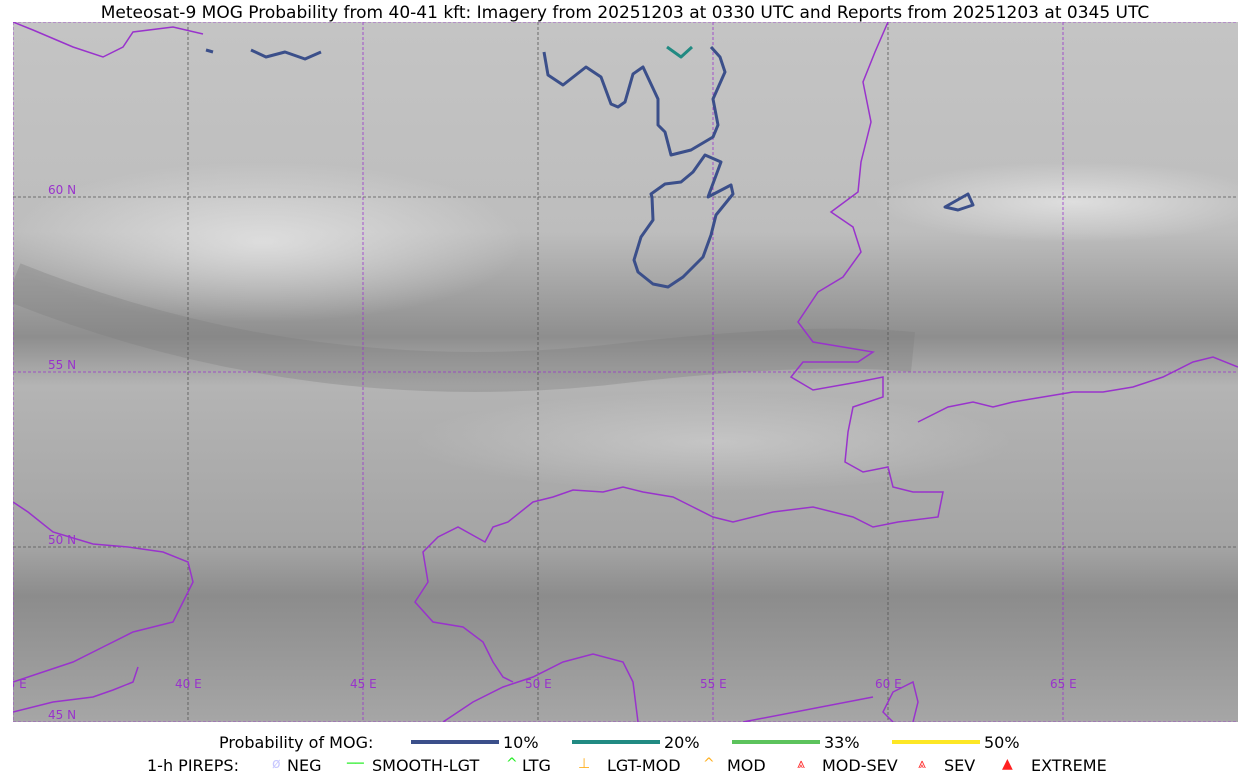 The height and width of the screenshot is (782, 1250). What do you see at coordinates (62, 365) in the screenshot?
I see `lat-label: 55 N` at bounding box center [62, 365].